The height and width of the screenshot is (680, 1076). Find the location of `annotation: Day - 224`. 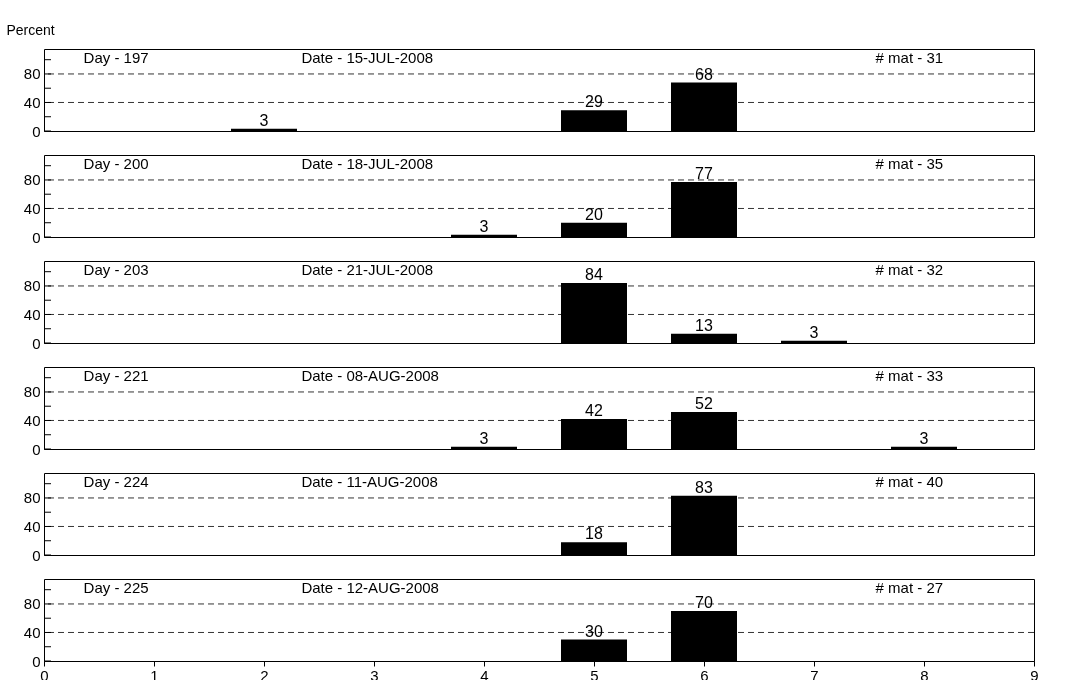

annotation: Day - 224 is located at coordinates (116, 481).